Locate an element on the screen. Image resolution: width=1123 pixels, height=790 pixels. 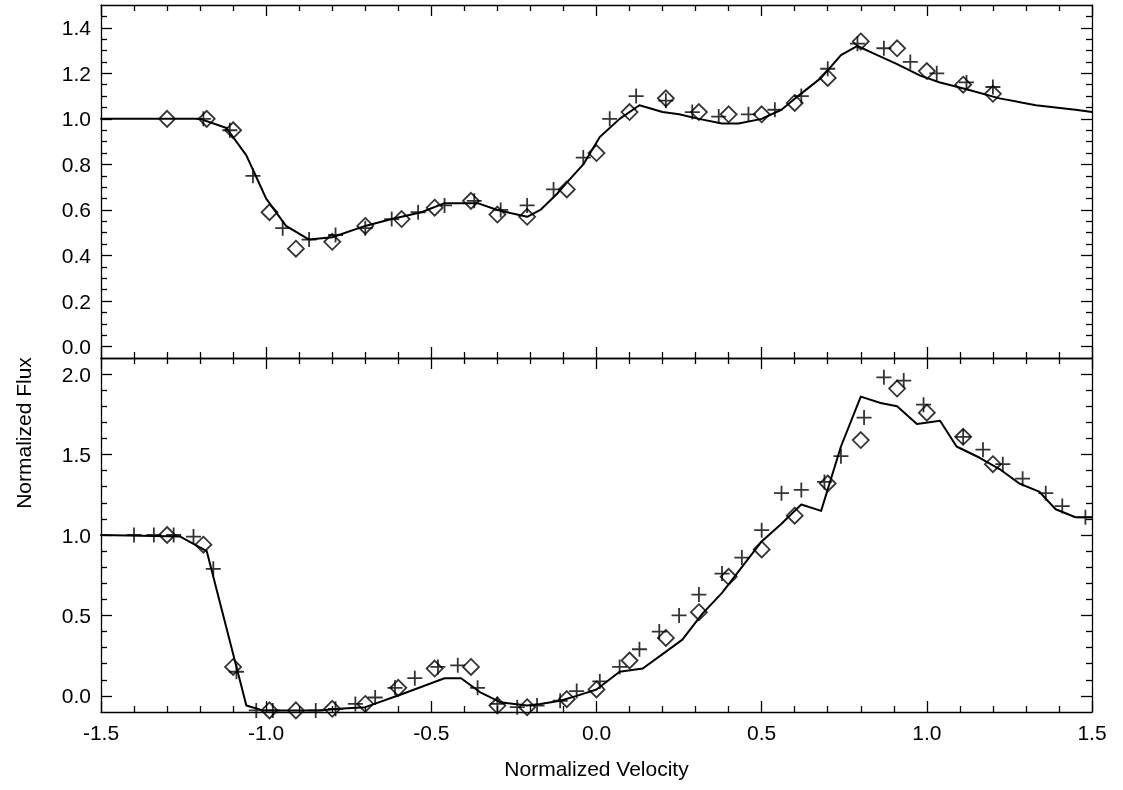
y-tick-label: 0.4 is located at coordinates (76, 256).